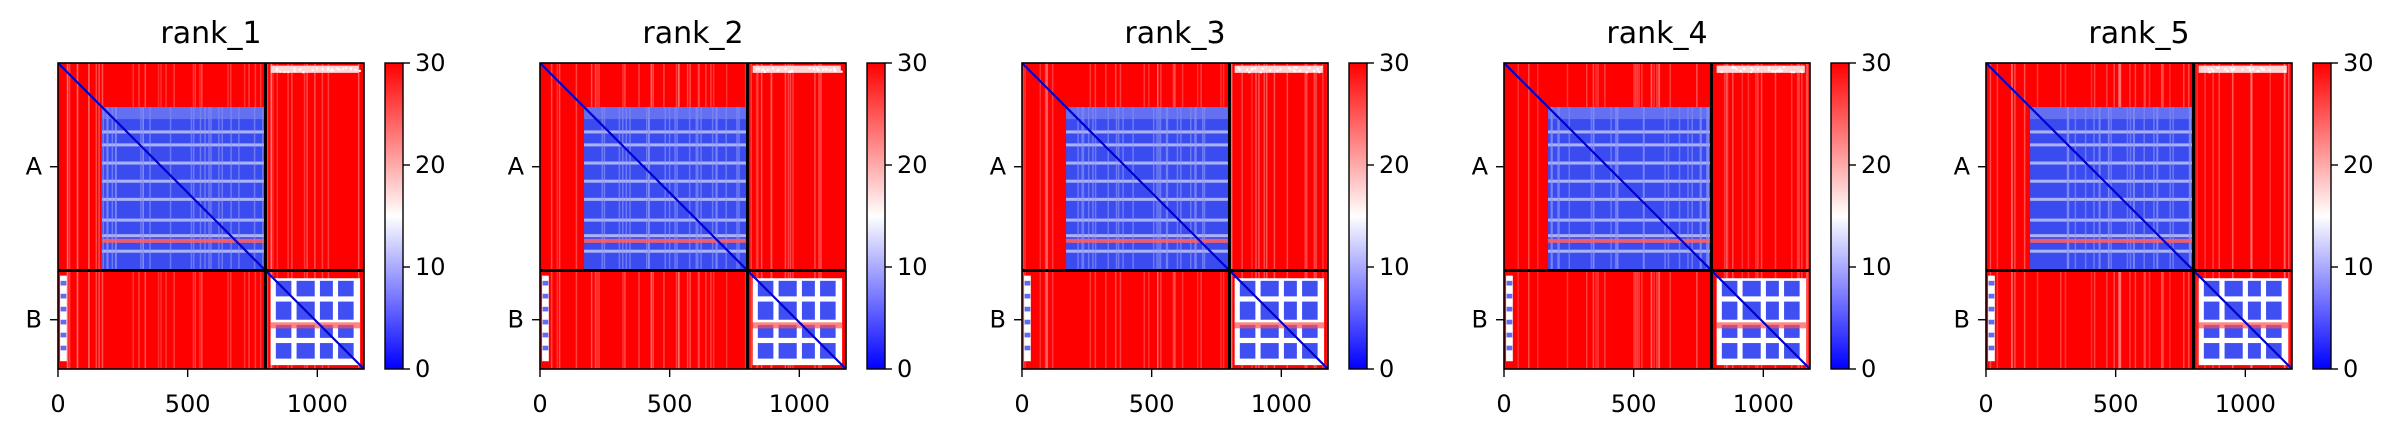  Describe the element at coordinates (545, 318) in the screenshot. I see `offdiag-left-strip` at that location.